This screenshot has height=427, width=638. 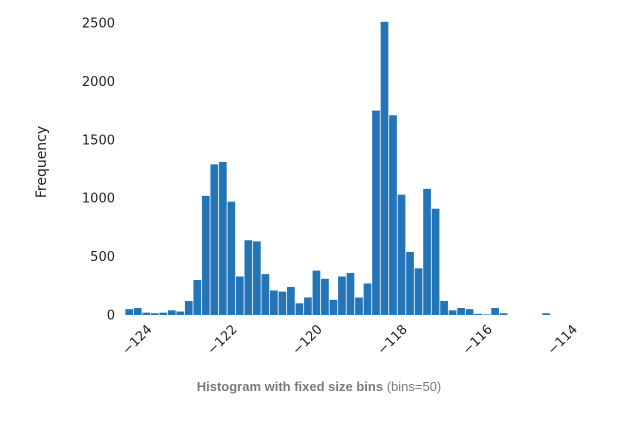 I want to click on x-tick-label: −122, so click(x=223, y=340).